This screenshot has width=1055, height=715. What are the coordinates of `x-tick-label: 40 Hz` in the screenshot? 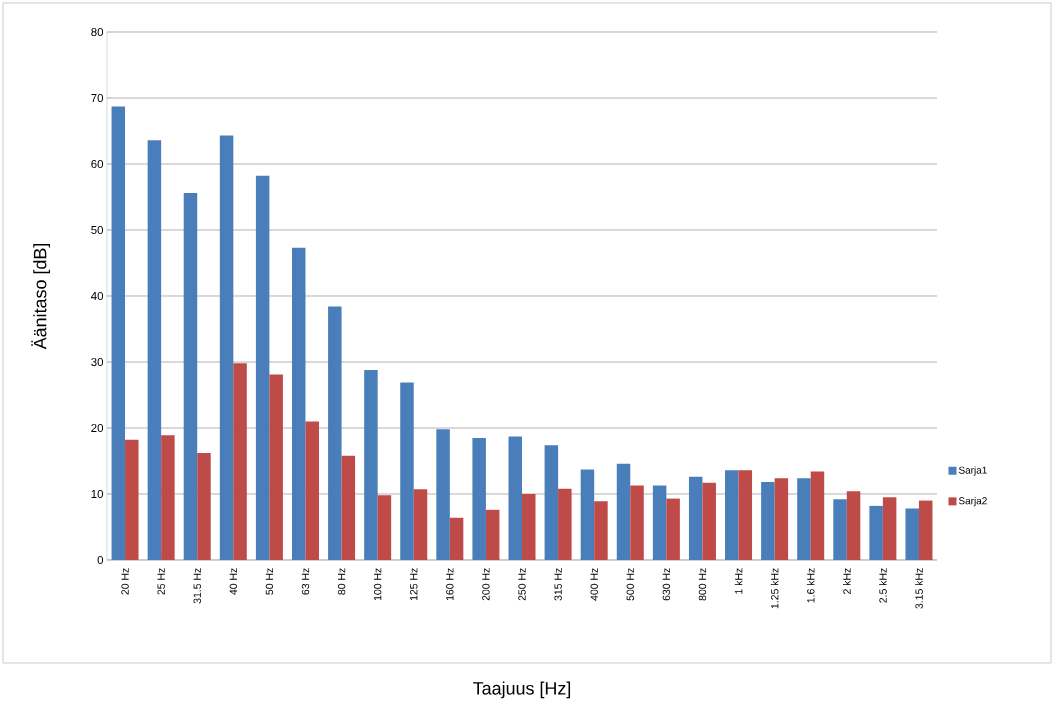 It's located at (233, 581).